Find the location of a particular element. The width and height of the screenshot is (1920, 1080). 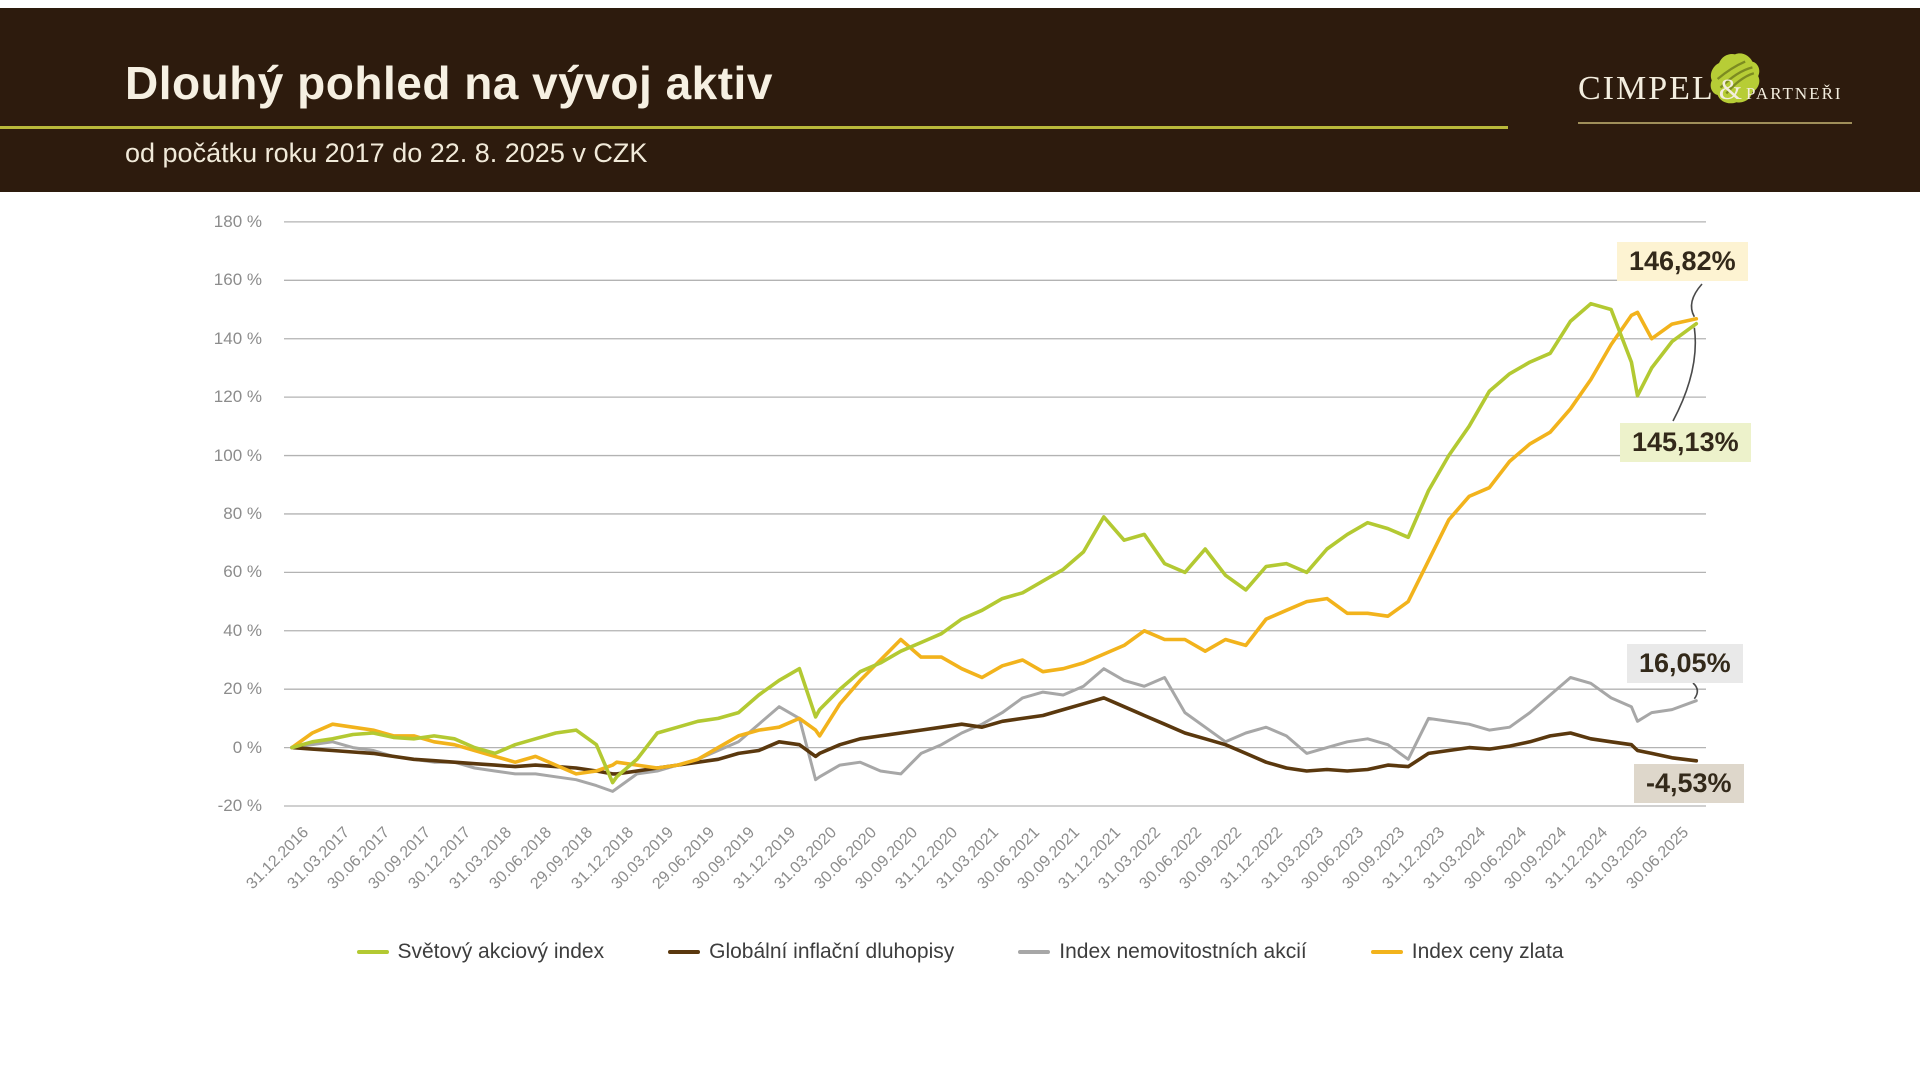

logo-partners: PARTNEŘI is located at coordinates (1794, 93).